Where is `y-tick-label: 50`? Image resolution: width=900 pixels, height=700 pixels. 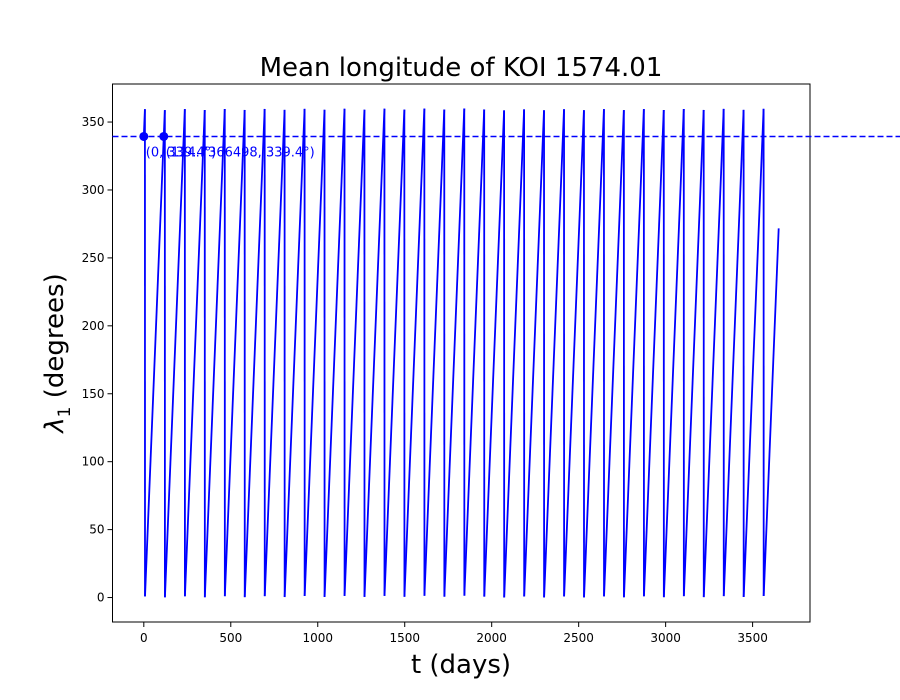 y-tick-label: 50 is located at coordinates (96, 530).